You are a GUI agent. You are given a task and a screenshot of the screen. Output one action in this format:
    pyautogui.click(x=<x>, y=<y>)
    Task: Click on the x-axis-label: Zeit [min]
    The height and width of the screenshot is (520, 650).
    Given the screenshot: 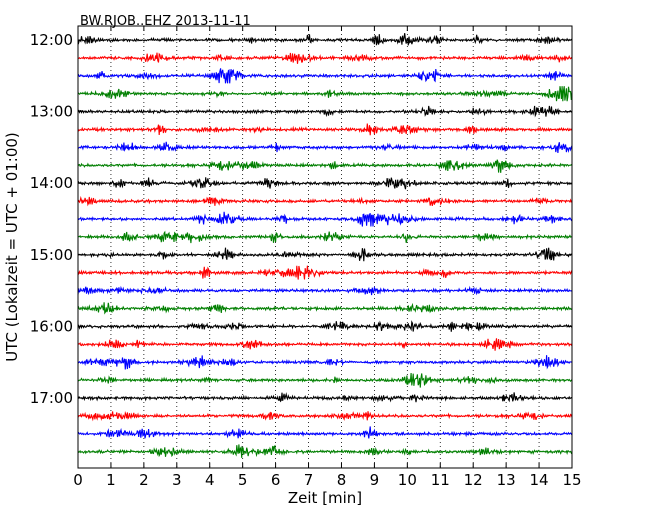 What is the action you would take?
    pyautogui.click(x=325, y=498)
    